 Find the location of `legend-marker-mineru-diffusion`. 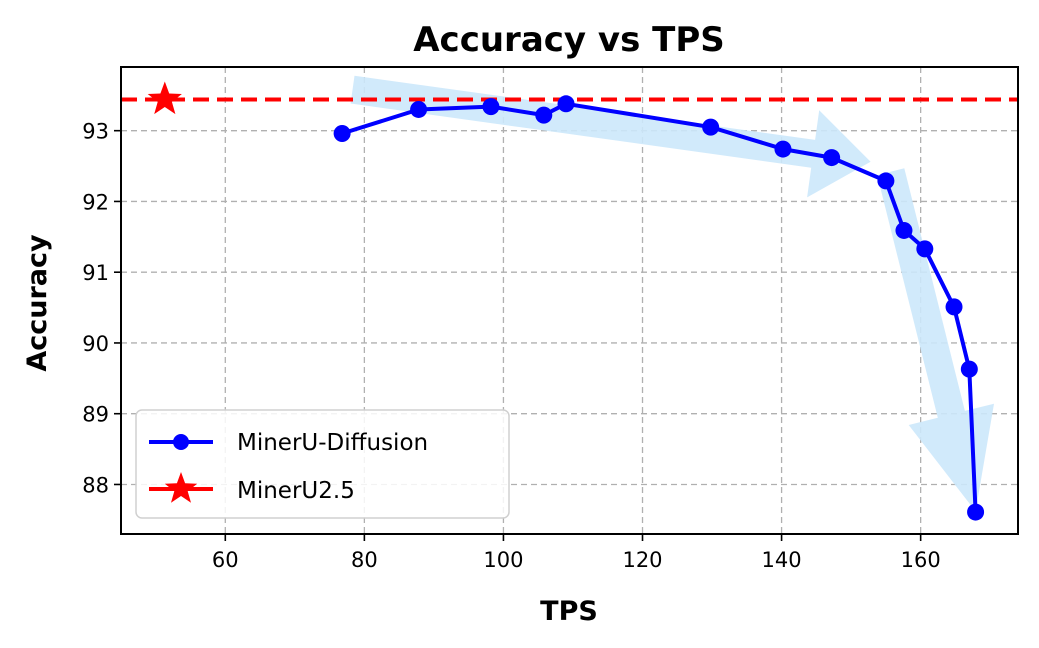

legend-marker-mineru-diffusion is located at coordinates (181, 442).